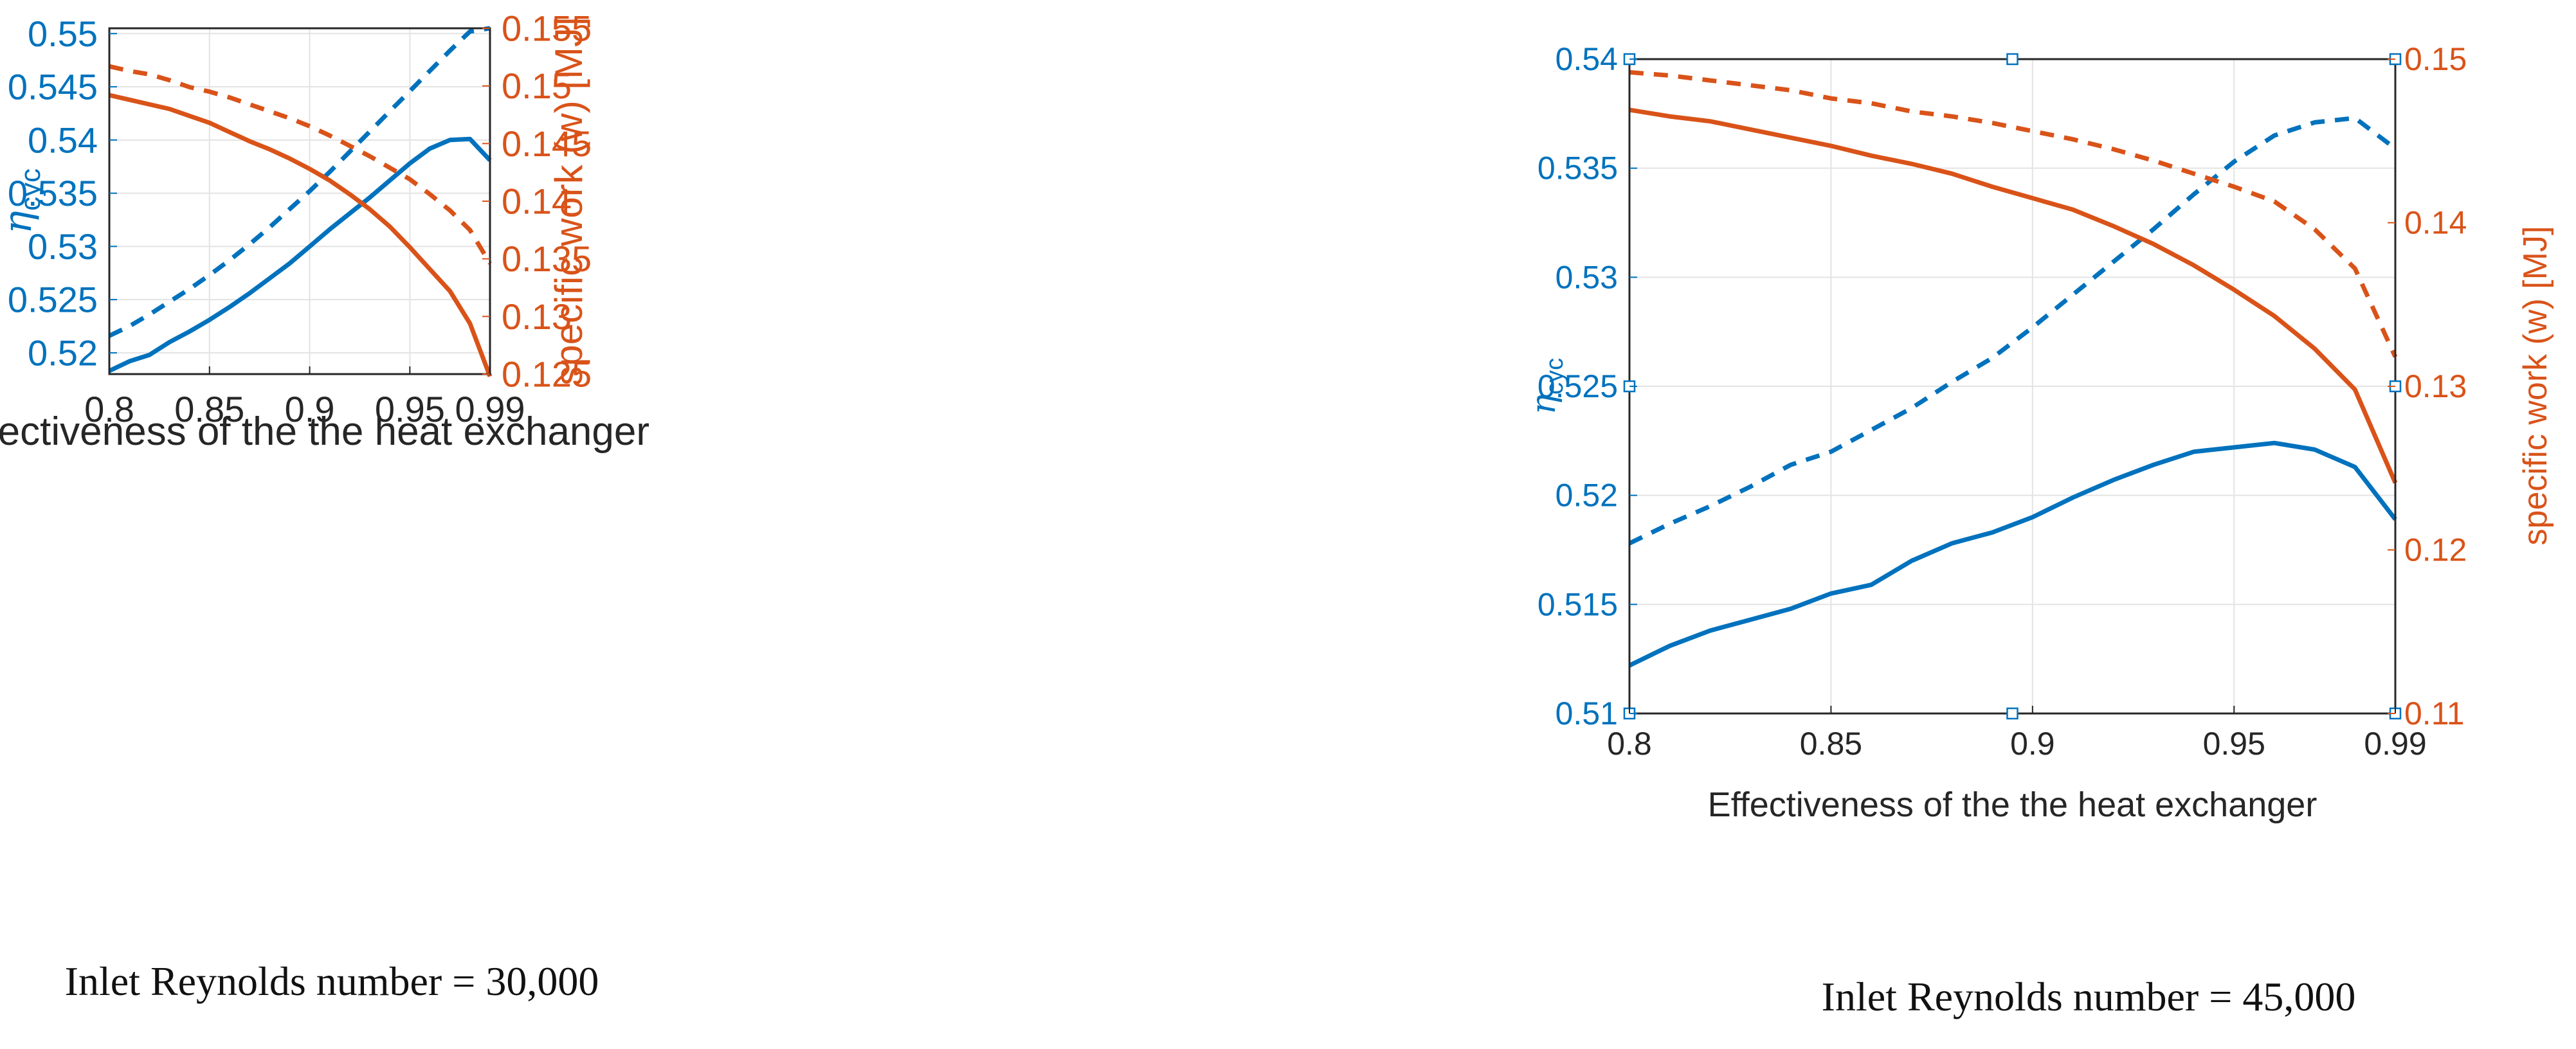 This screenshot has width=2576, height=1049. What do you see at coordinates (1587, 713) in the screenshot?
I see `y-left-tick-label: 0.51` at bounding box center [1587, 713].